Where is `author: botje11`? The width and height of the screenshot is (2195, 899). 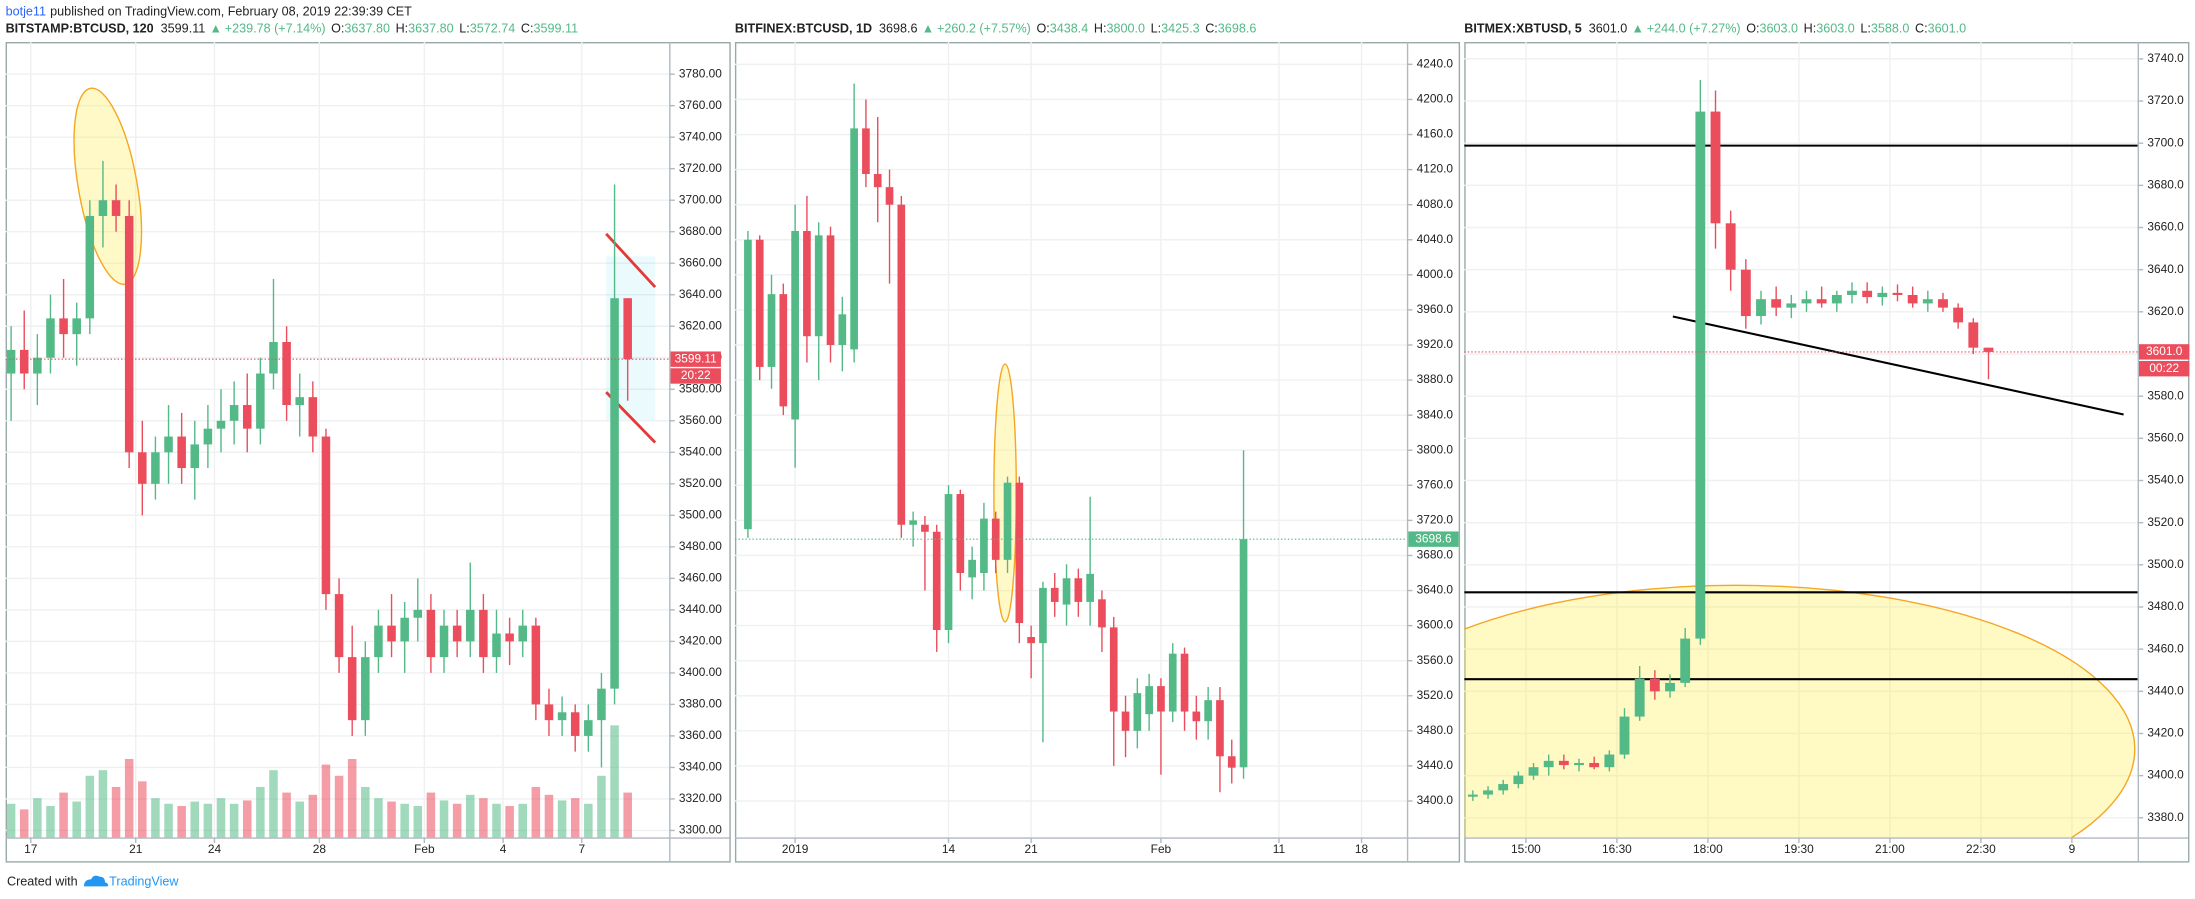 author: botje11 is located at coordinates (26, 12).